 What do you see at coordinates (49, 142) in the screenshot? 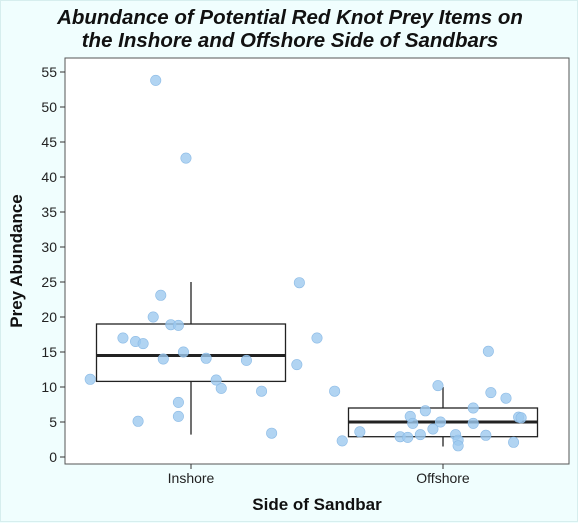
I see `y-tick-label: 45` at bounding box center [49, 142].